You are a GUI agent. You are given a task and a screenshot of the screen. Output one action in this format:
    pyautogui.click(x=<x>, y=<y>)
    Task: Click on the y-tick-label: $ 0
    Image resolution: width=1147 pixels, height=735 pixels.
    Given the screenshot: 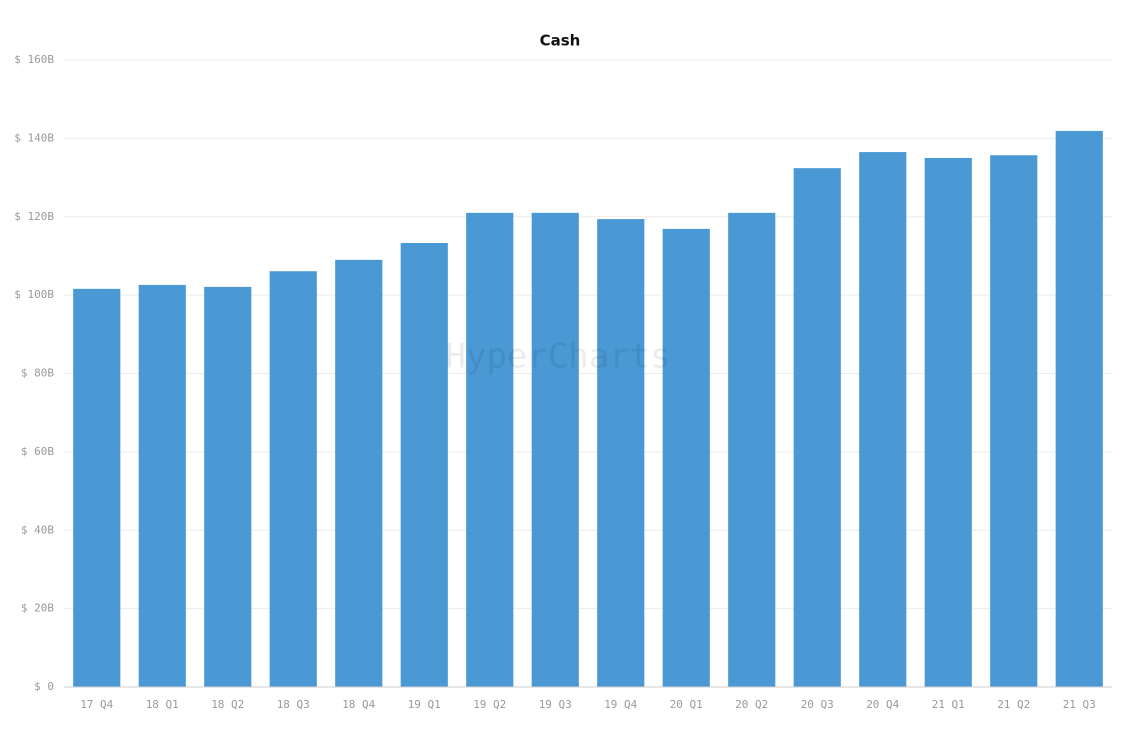 What is the action you would take?
    pyautogui.click(x=44, y=686)
    